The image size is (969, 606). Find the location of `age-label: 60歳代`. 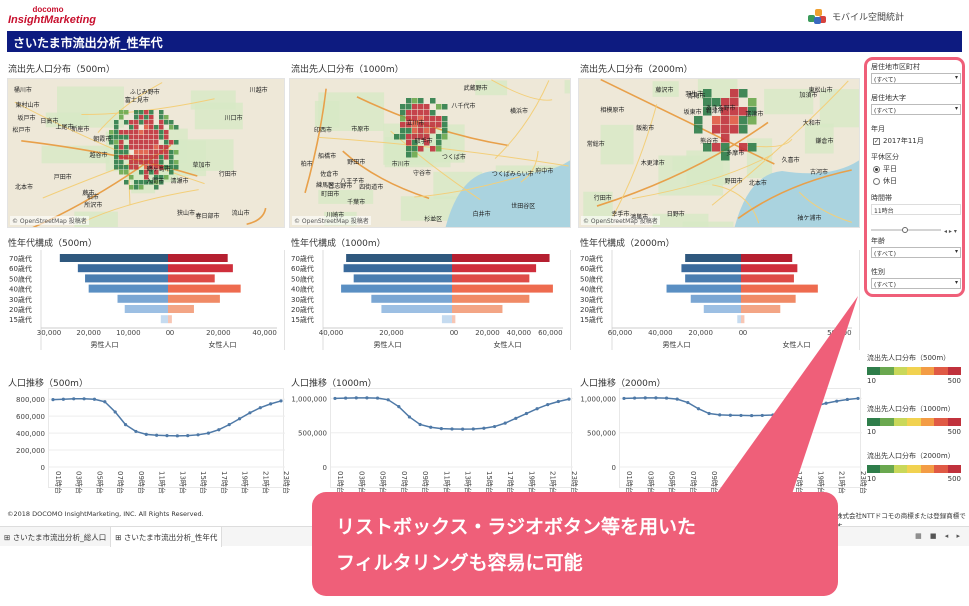

age-label: 60歳代 is located at coordinates (591, 268).